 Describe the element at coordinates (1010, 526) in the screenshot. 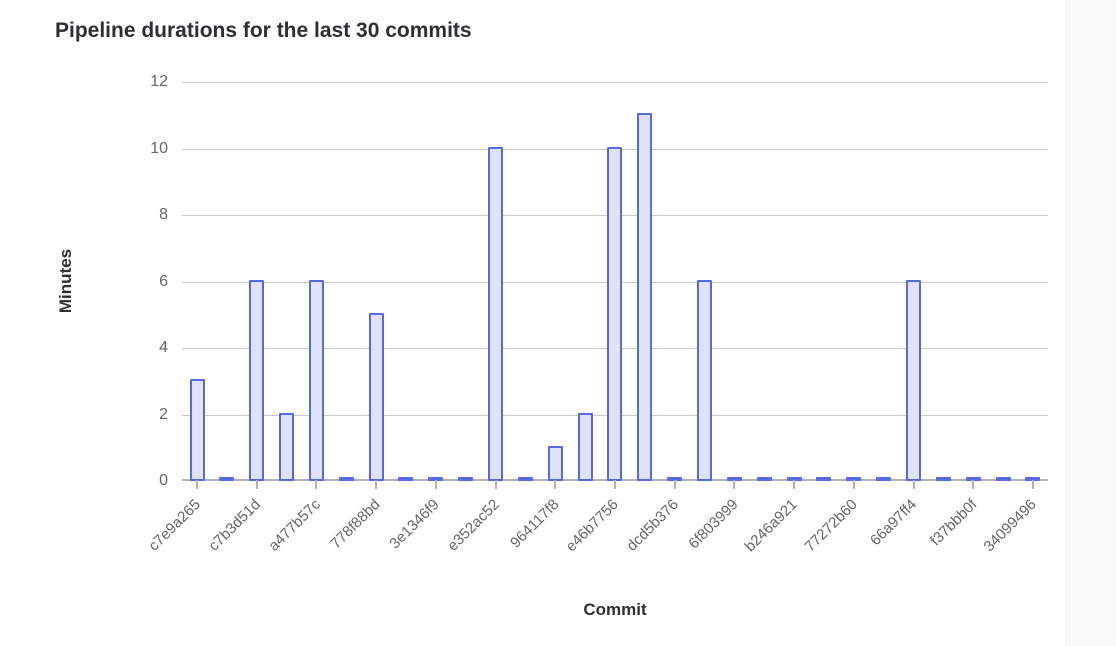

I see `x-tick-label-commit-34099496: 34099496` at that location.